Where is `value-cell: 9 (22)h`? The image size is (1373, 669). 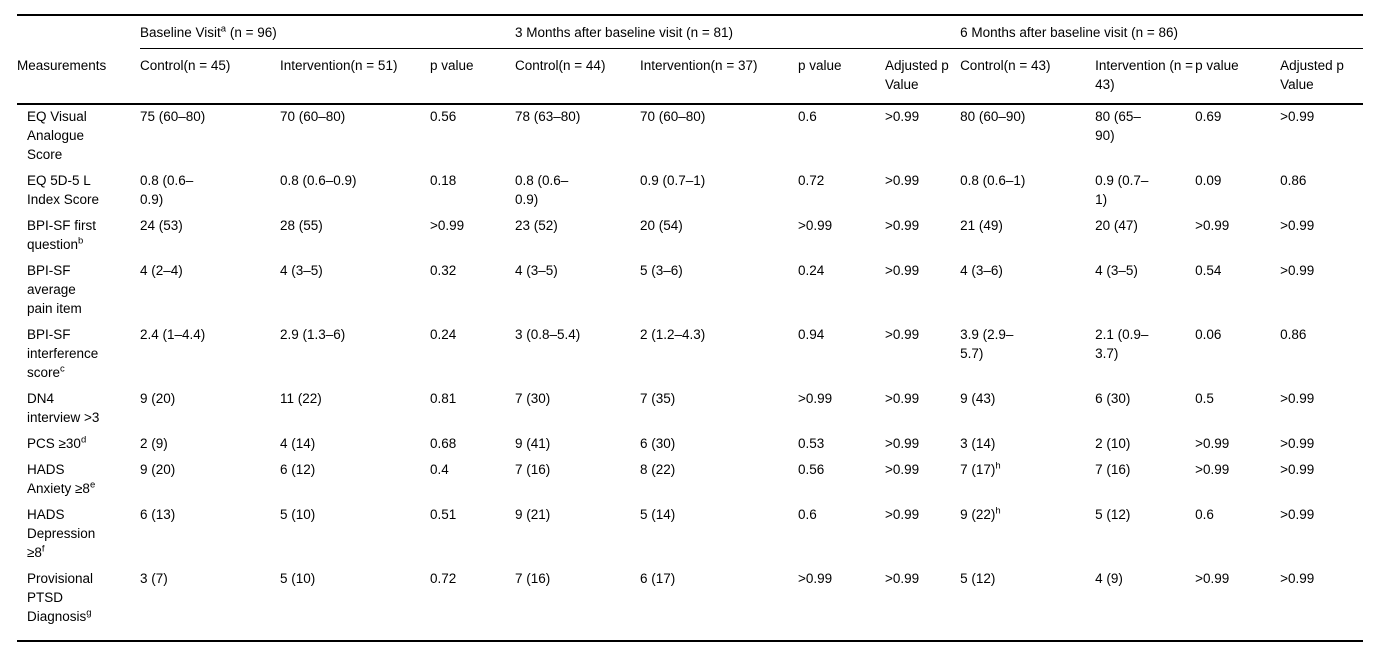 value-cell: 9 (22)h is located at coordinates (980, 513).